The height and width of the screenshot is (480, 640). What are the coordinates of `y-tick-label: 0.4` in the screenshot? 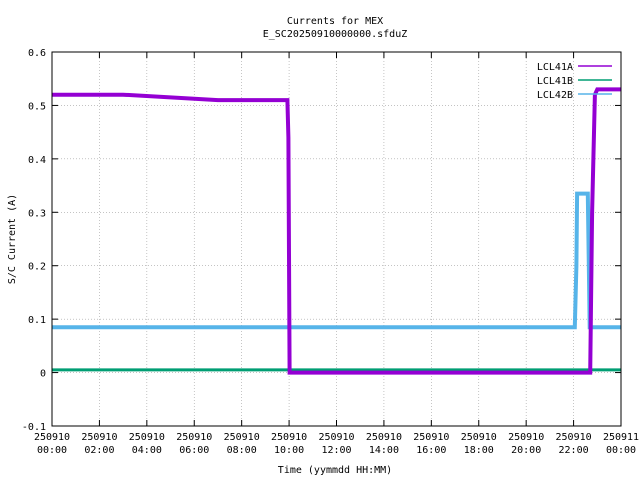 It's located at (37, 160).